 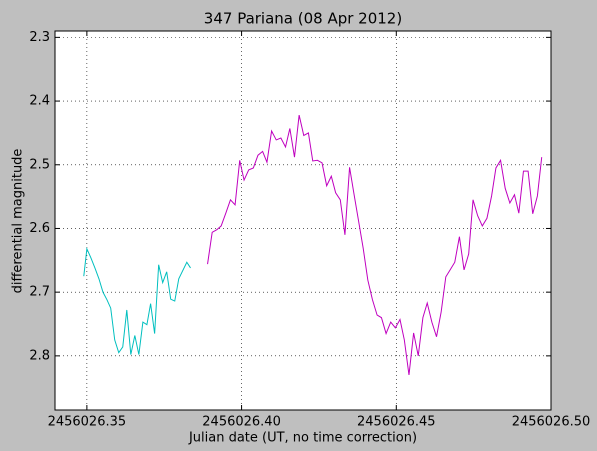 What do you see at coordinates (396, 422) in the screenshot?
I see `x-tick-label: 2456026.45` at bounding box center [396, 422].